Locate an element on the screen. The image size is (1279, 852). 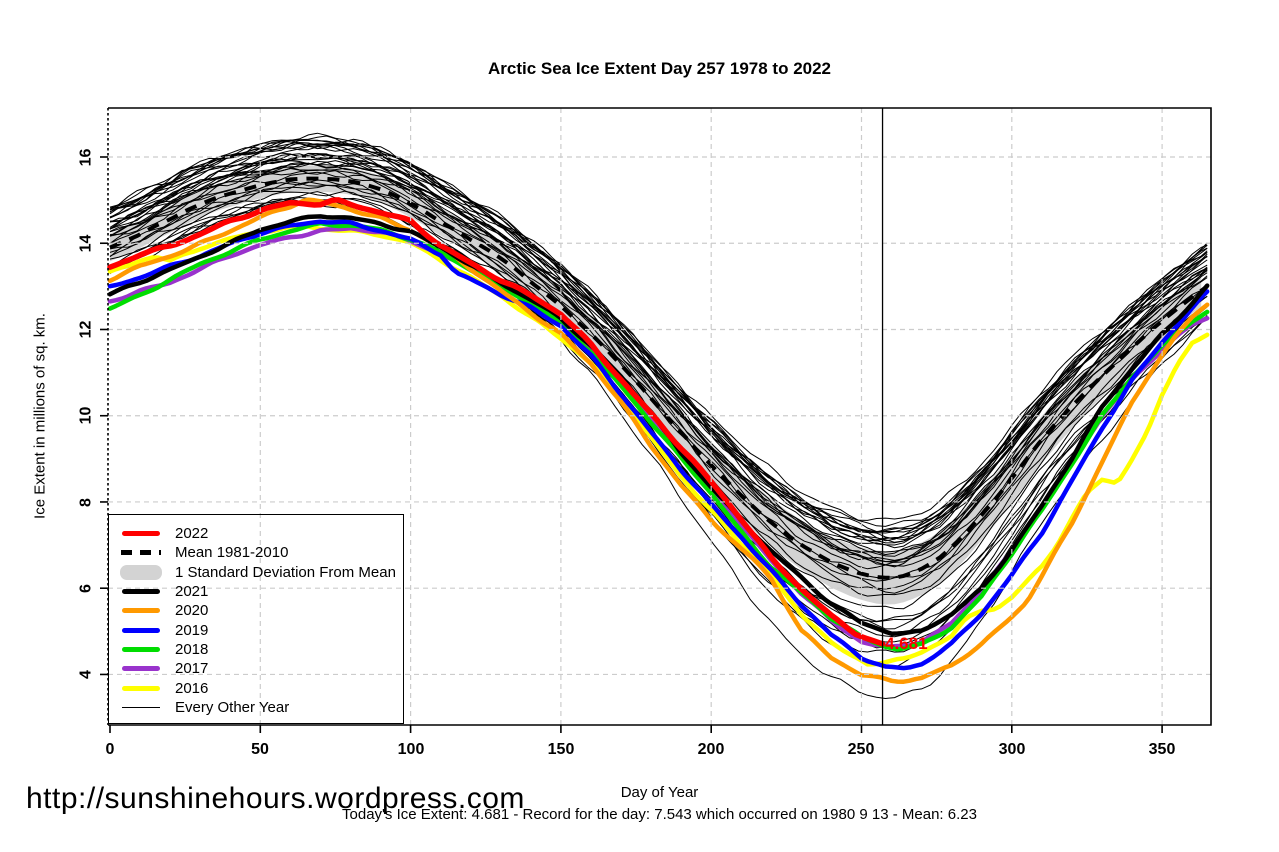
x-tick-label: 200 is located at coordinates (711, 749).